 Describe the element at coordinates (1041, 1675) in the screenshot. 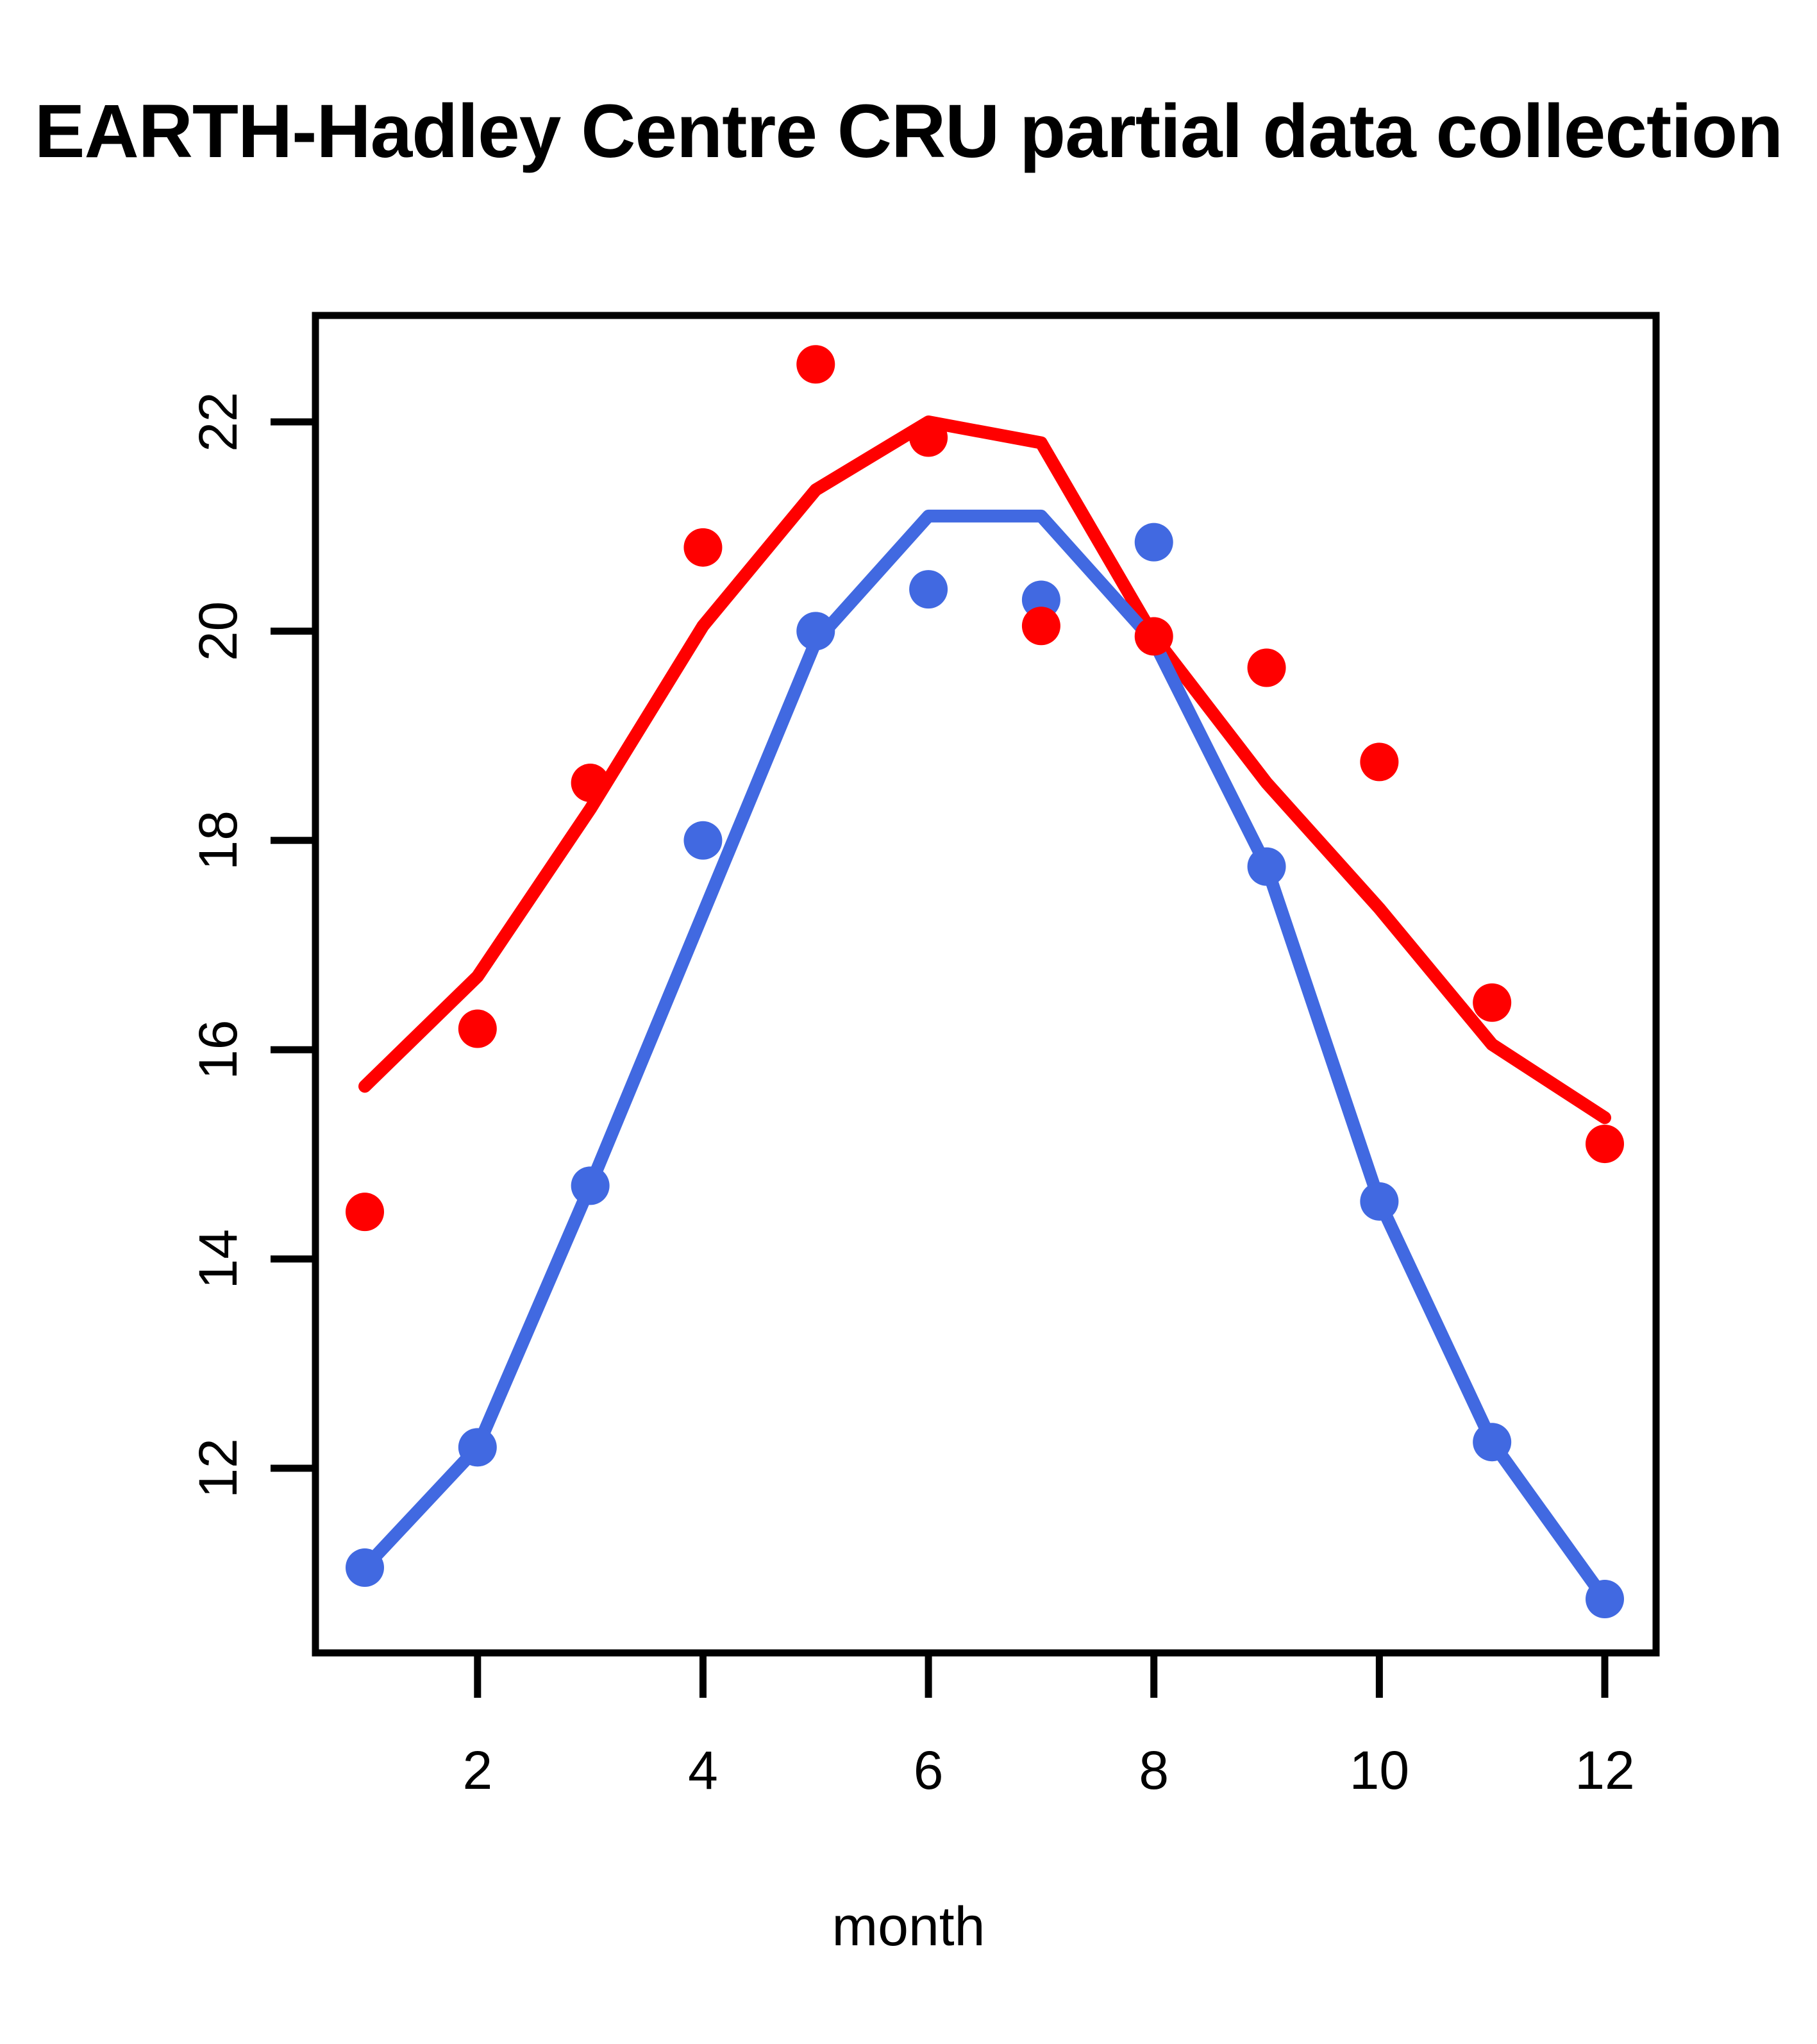

I see `x-axis-ticks` at that location.